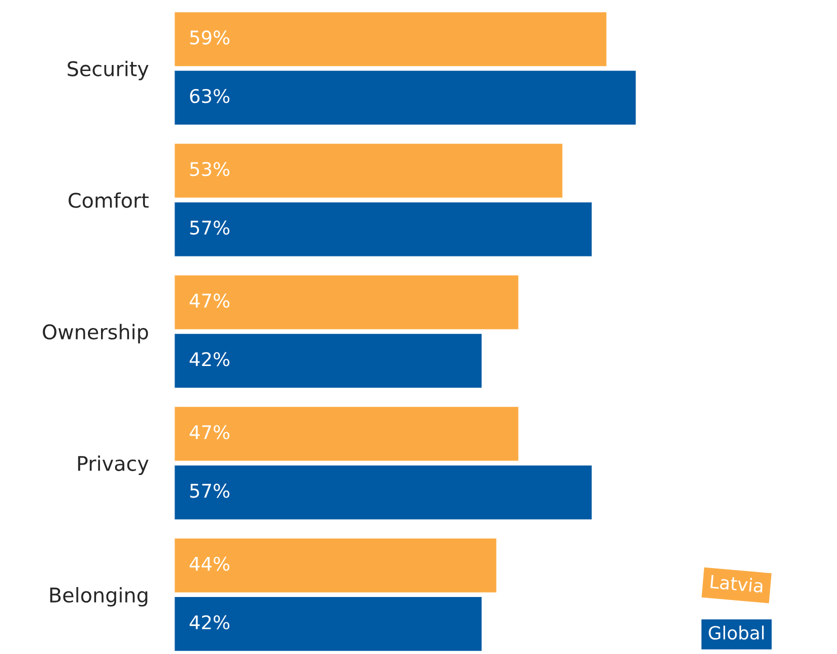 The height and width of the screenshot is (654, 837). Describe the element at coordinates (108, 200) in the screenshot. I see `y-tick-label: Comfort` at that location.